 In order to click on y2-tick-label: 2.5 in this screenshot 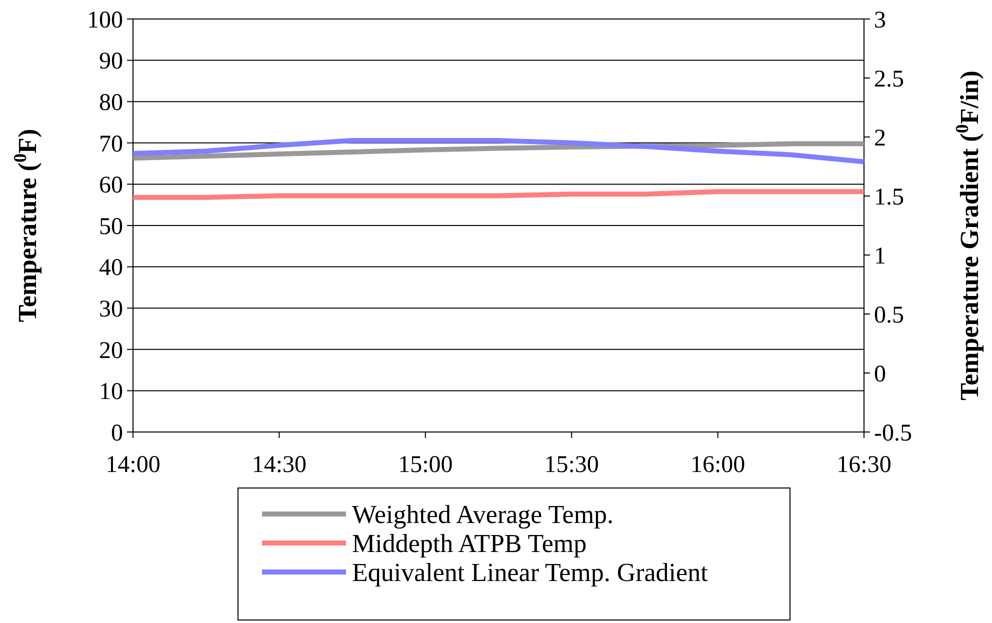, I will do `click(889, 79)`.